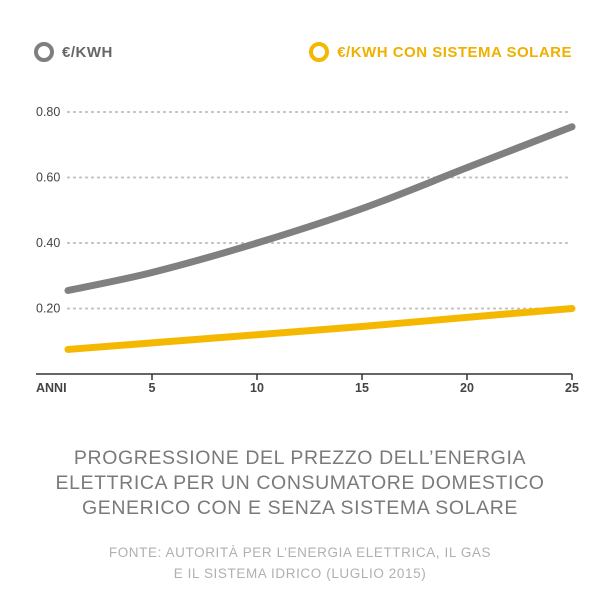 The image size is (600, 609). I want to click on x-tick-label: 10, so click(257, 388).